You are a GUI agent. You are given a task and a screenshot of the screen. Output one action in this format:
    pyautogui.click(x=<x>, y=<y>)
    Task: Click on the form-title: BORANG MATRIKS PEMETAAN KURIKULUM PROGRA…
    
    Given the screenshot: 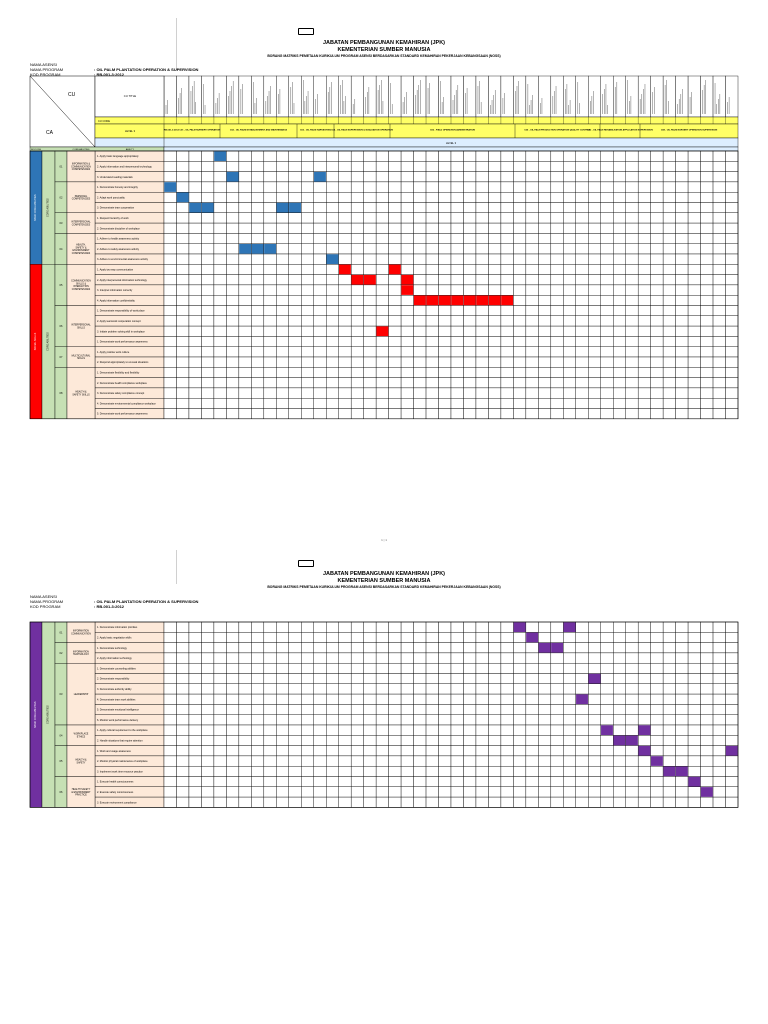 What is the action you would take?
    pyautogui.click(x=384, y=587)
    